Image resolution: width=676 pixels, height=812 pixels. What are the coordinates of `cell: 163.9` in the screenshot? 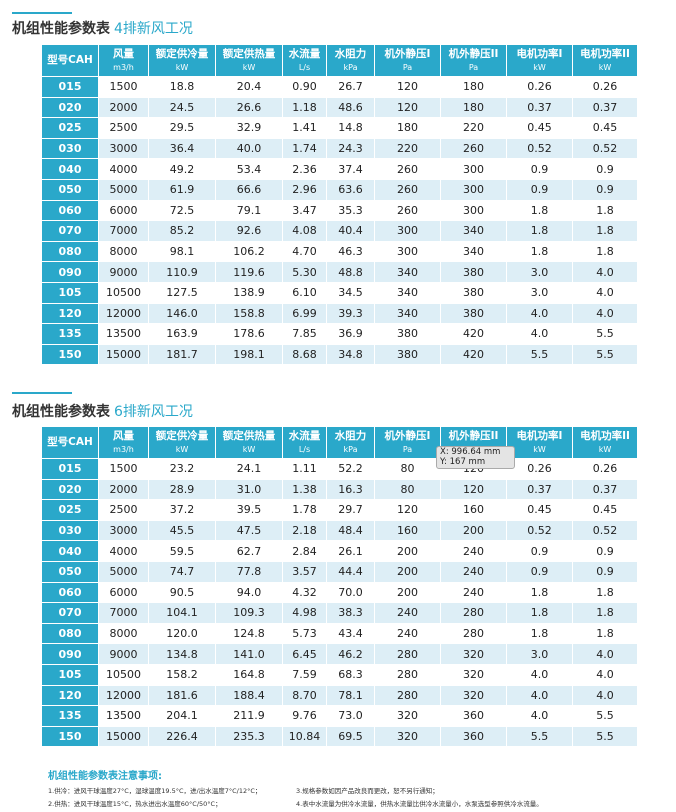 It's located at (182, 334).